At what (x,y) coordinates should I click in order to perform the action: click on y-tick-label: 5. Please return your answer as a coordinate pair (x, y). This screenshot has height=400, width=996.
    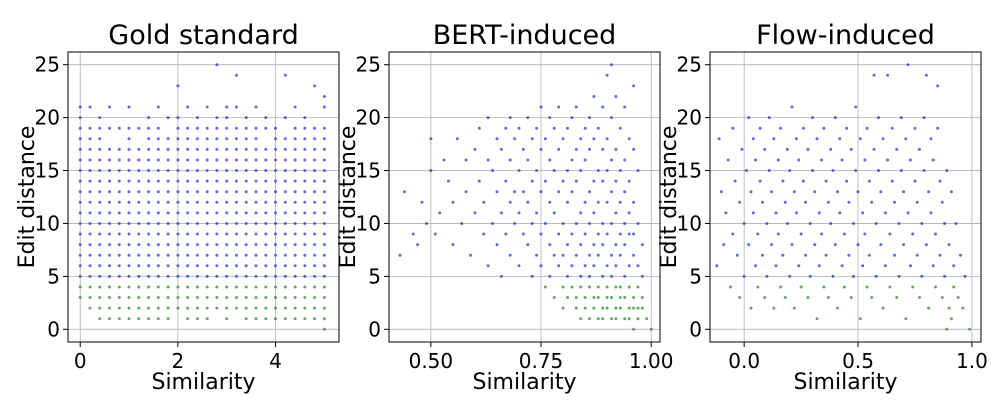
    Looking at the image, I should click on (53, 276).